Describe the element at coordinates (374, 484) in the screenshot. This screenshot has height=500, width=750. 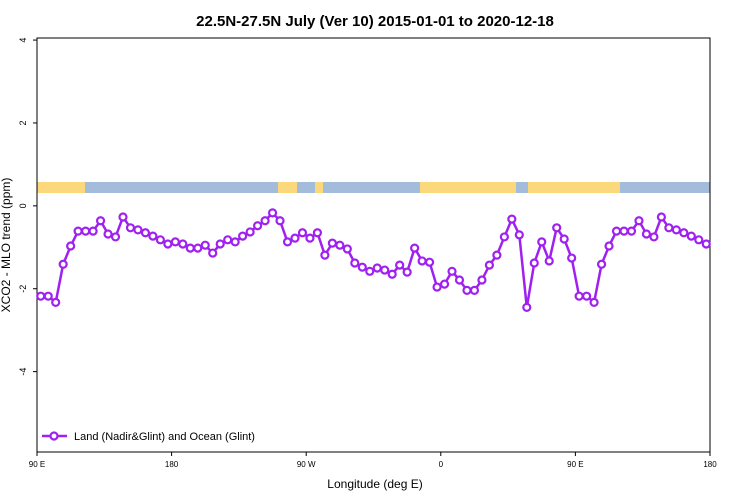
I see `x-axis-label: Longitude (deg E)` at that location.